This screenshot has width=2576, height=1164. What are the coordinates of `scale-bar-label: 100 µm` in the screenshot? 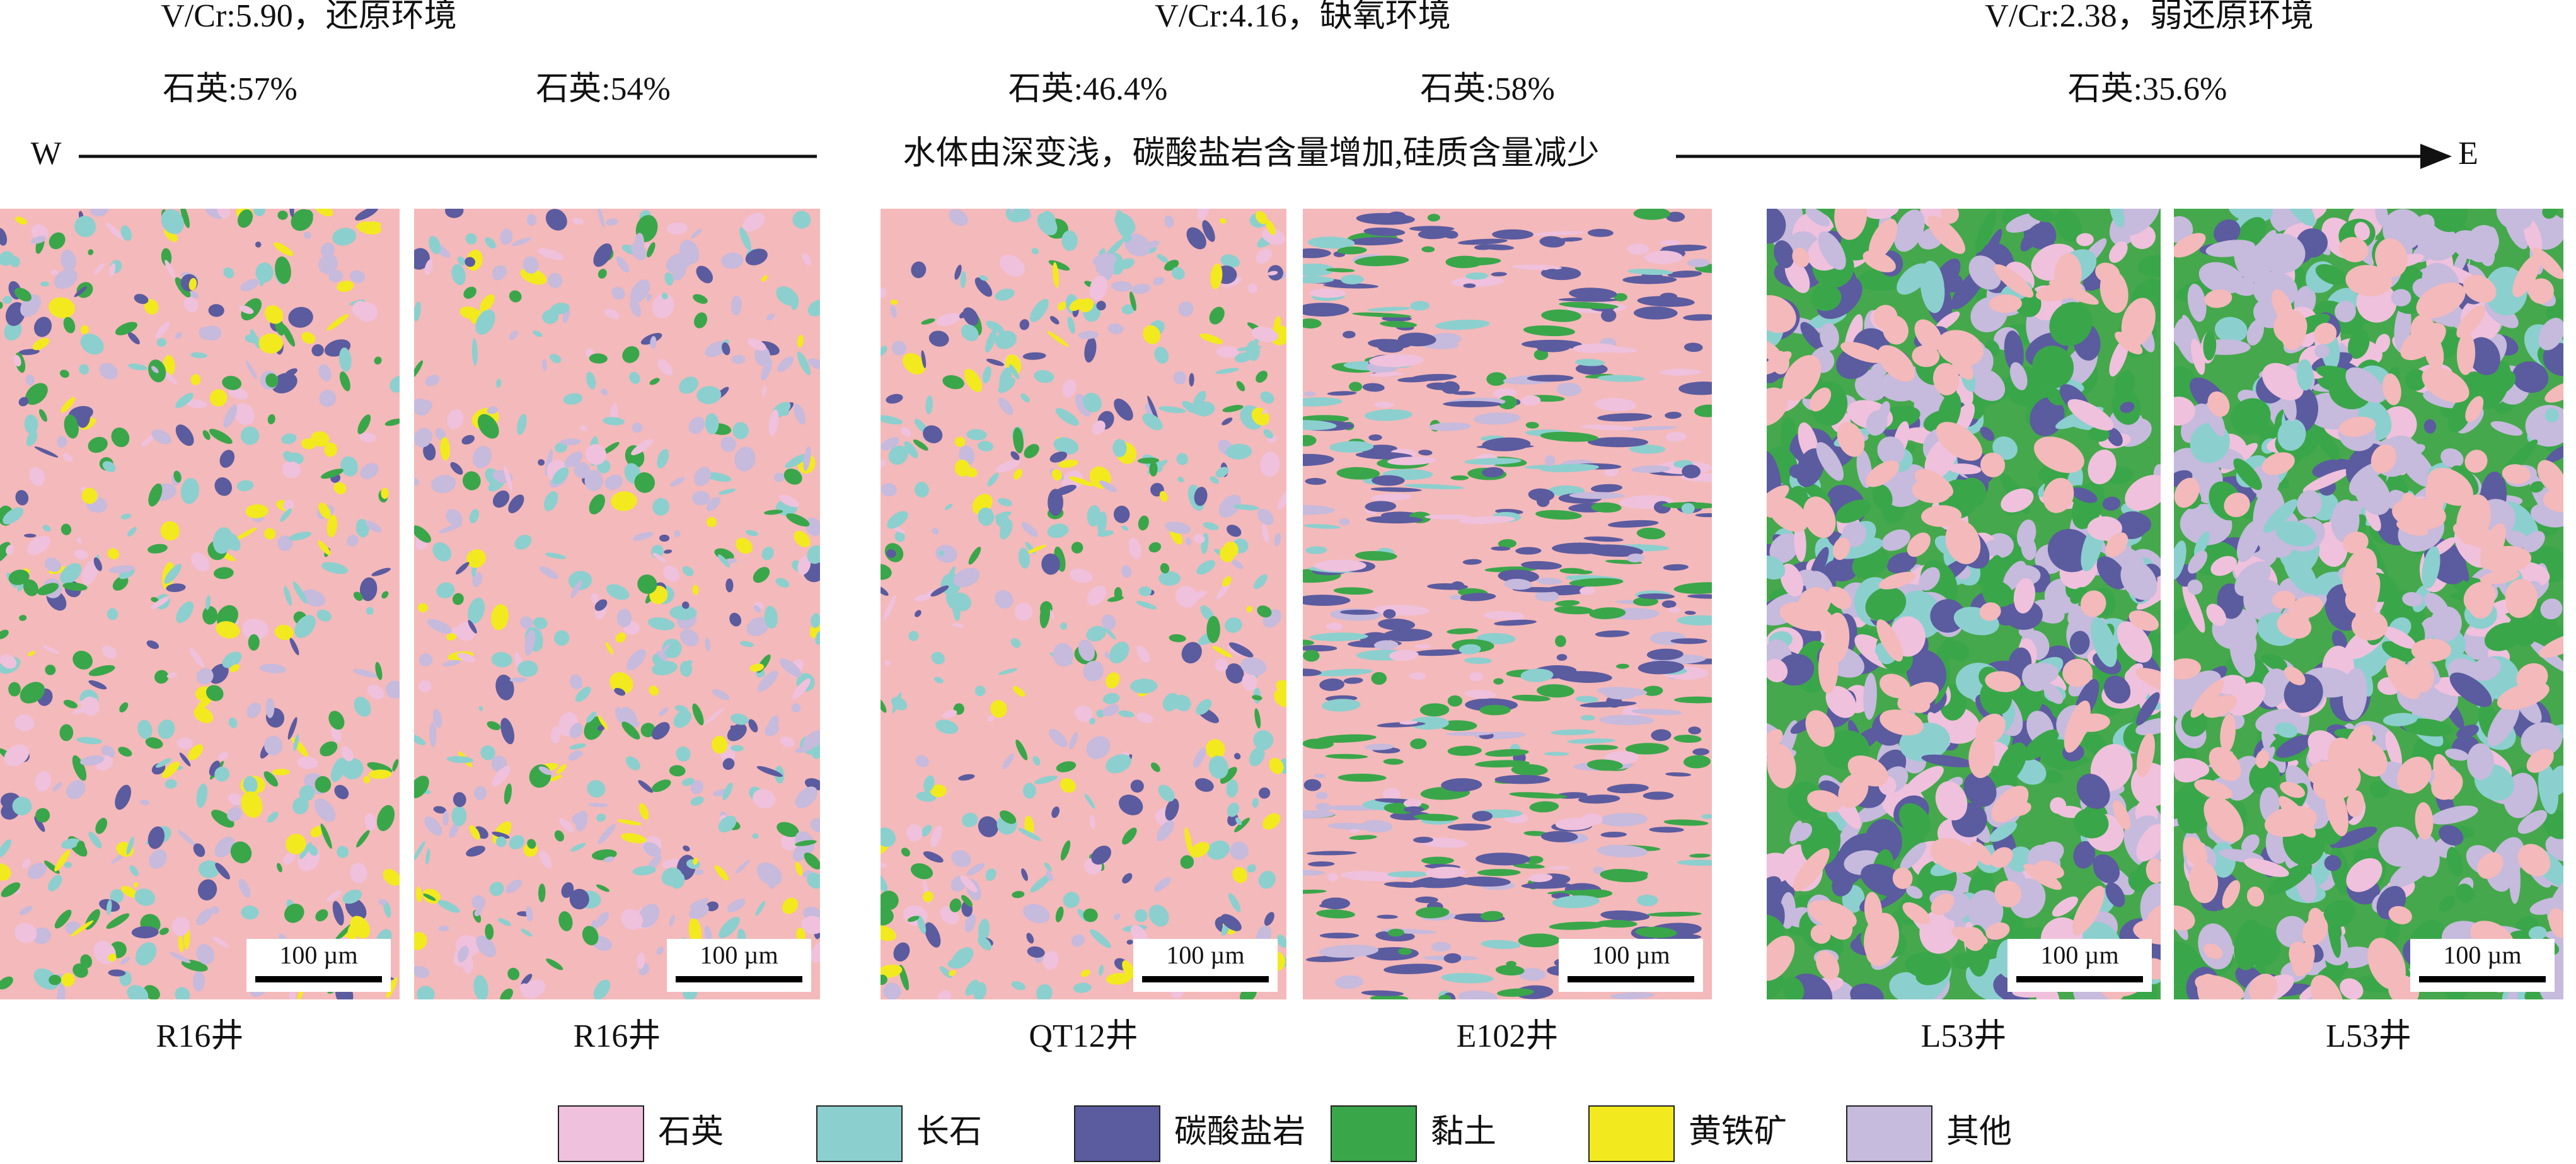 It's located at (739, 955).